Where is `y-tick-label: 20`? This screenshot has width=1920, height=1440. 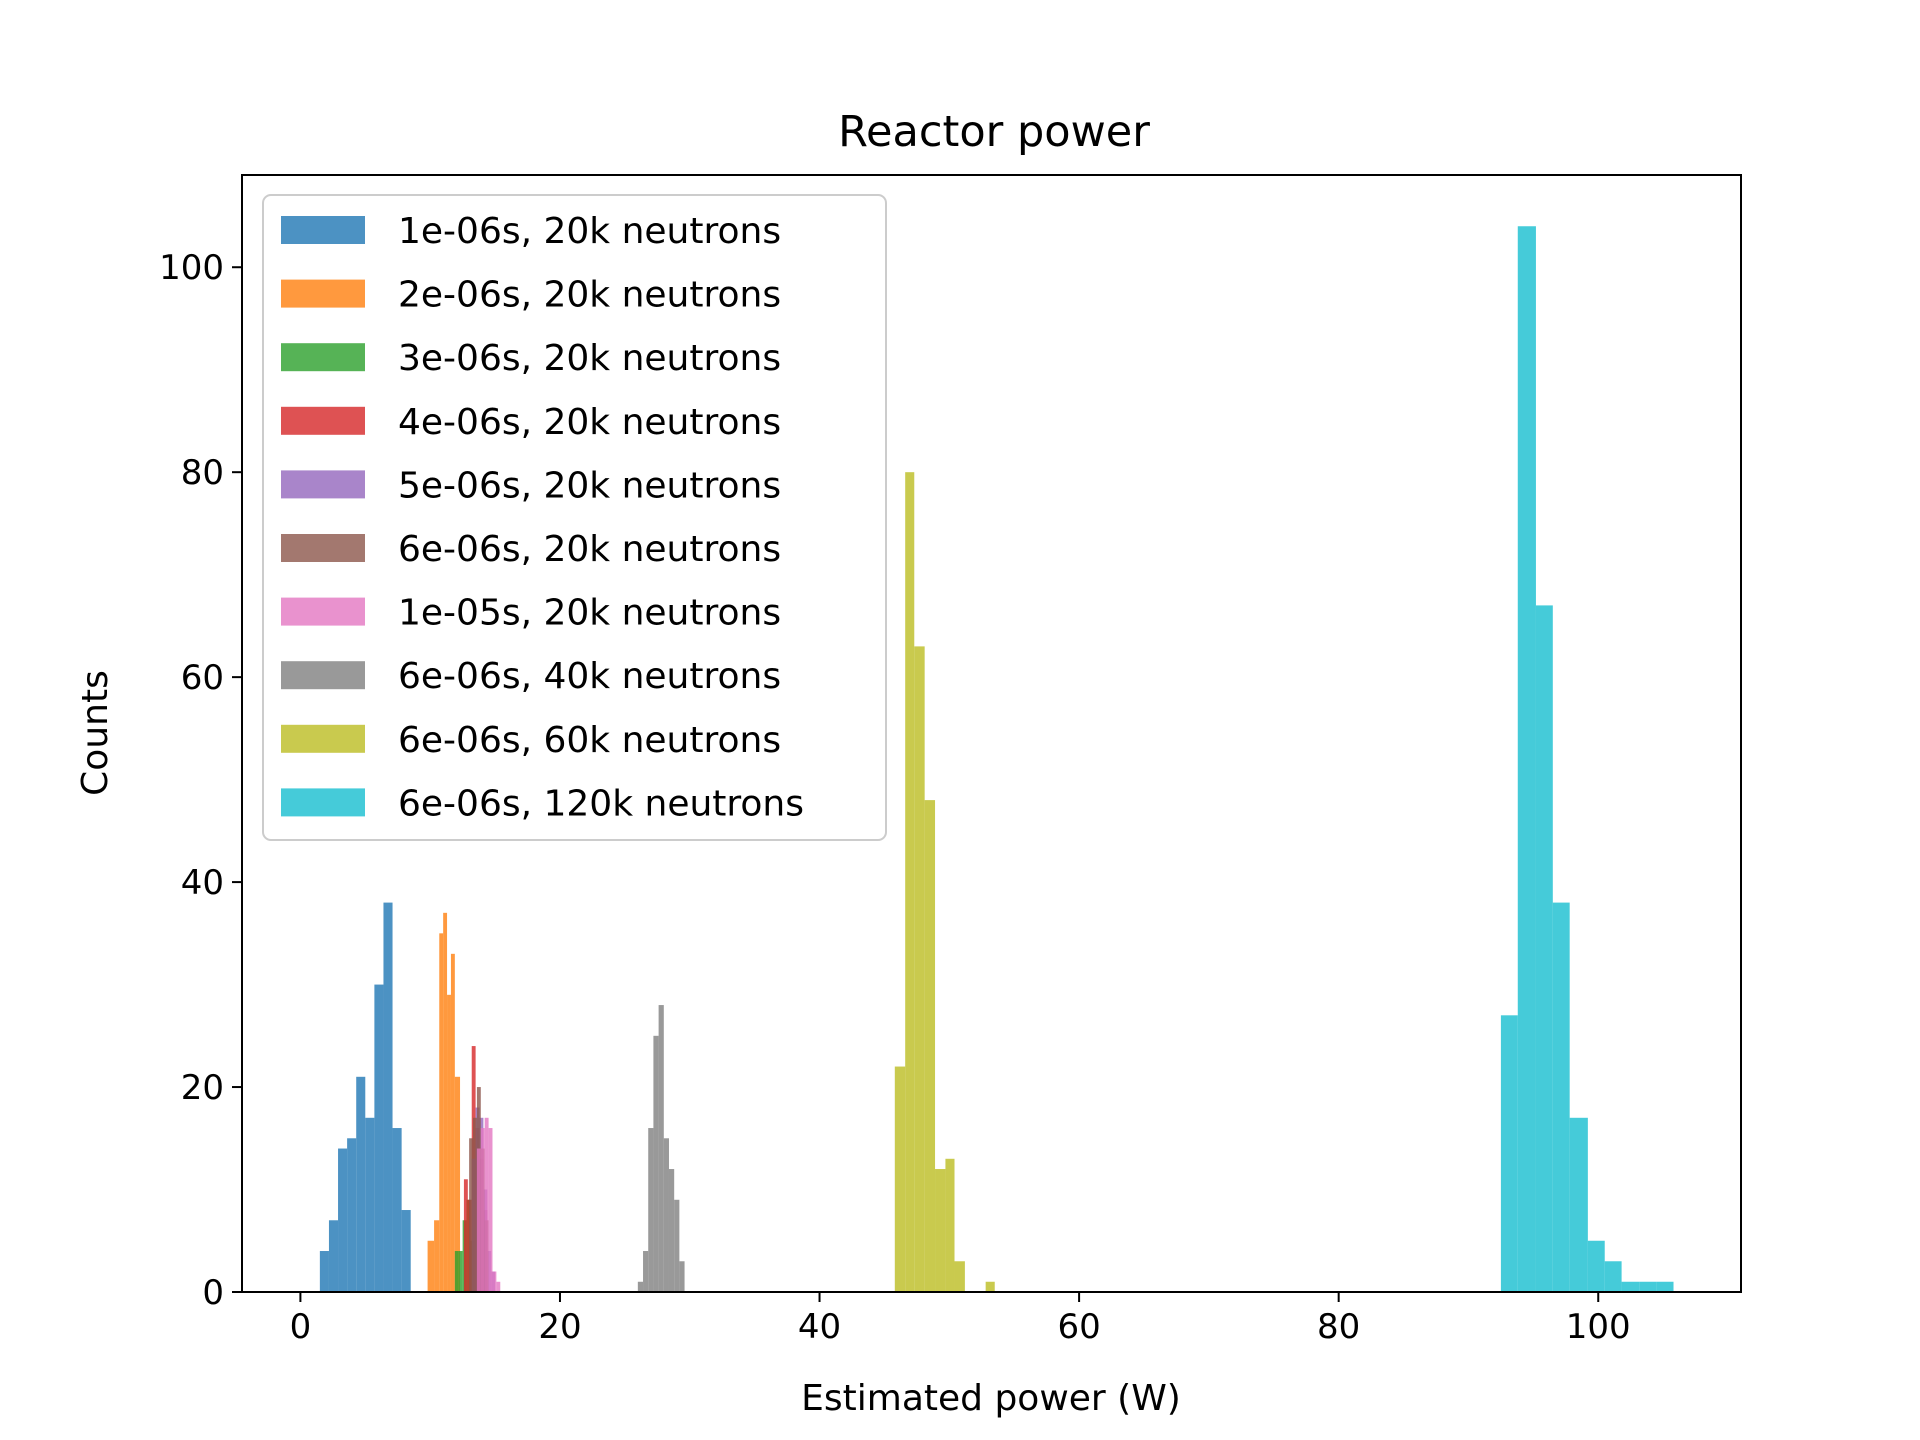 y-tick-label: 20 is located at coordinates (202, 1088).